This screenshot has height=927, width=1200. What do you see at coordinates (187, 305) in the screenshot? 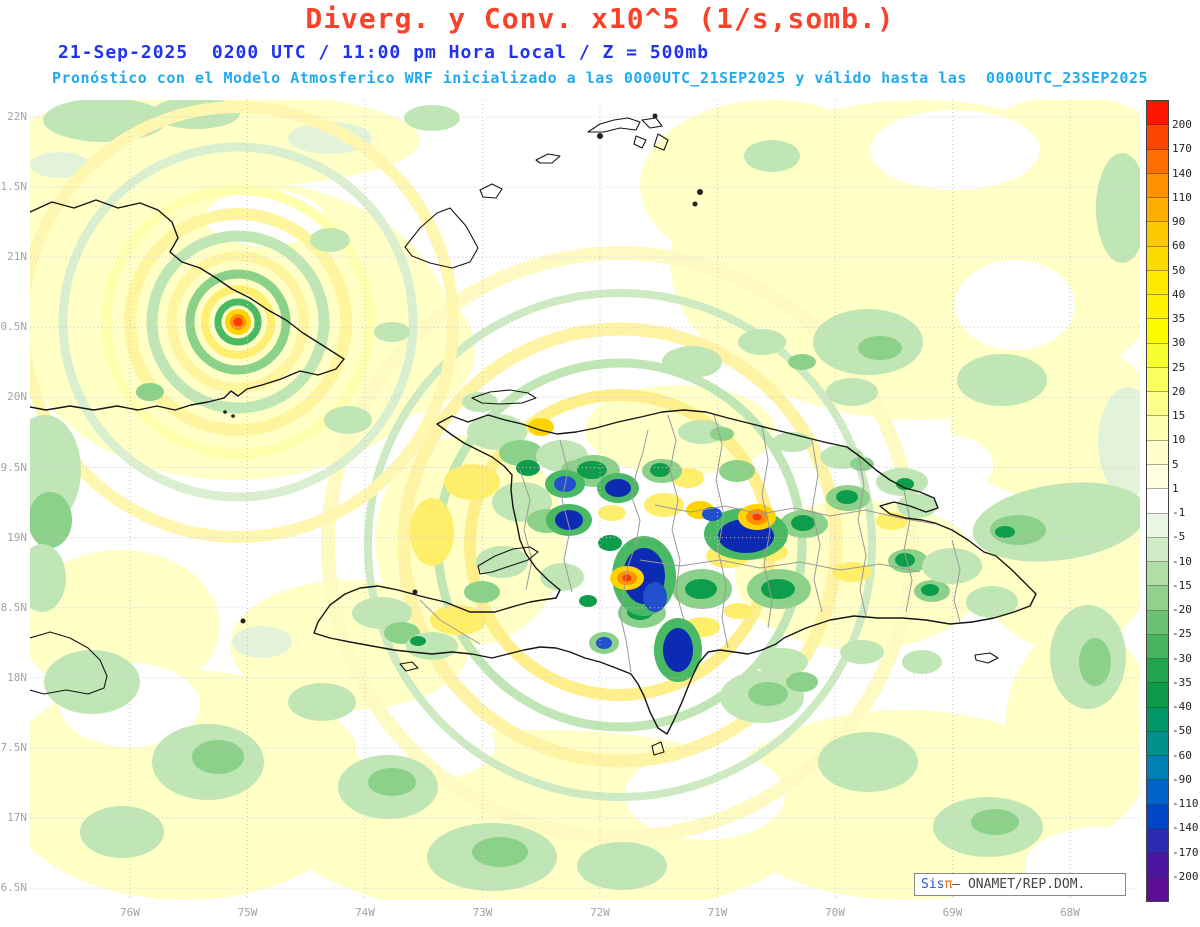
I see `cuba-coastline` at bounding box center [187, 305].